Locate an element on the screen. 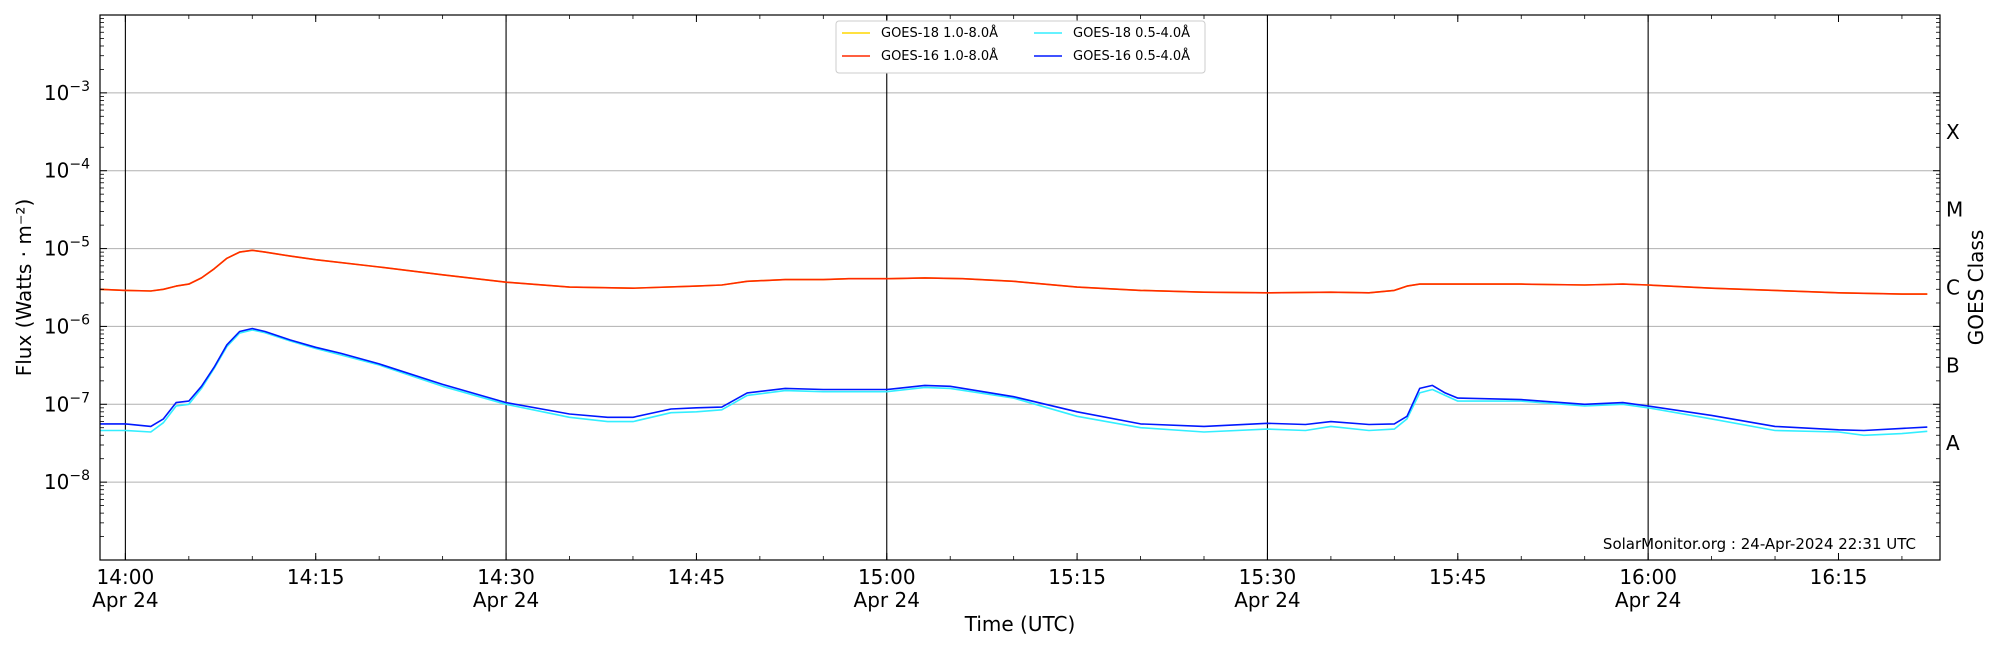 The height and width of the screenshot is (650, 2000). y-tick-label: 10⁻⁶ is located at coordinates (67, 325).